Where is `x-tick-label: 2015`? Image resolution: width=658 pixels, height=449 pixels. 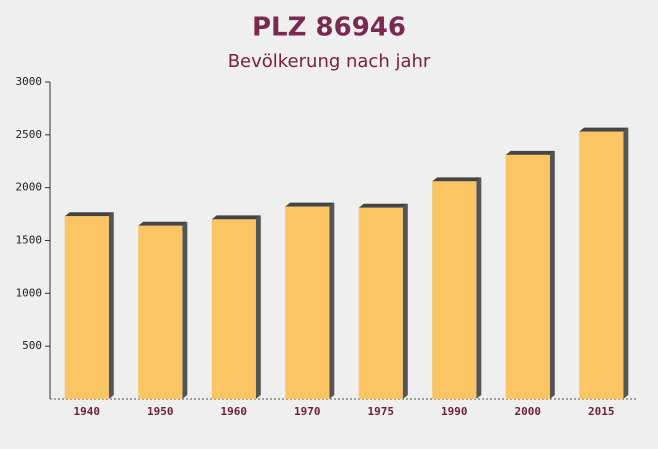 x-tick-label: 2015 is located at coordinates (601, 411).